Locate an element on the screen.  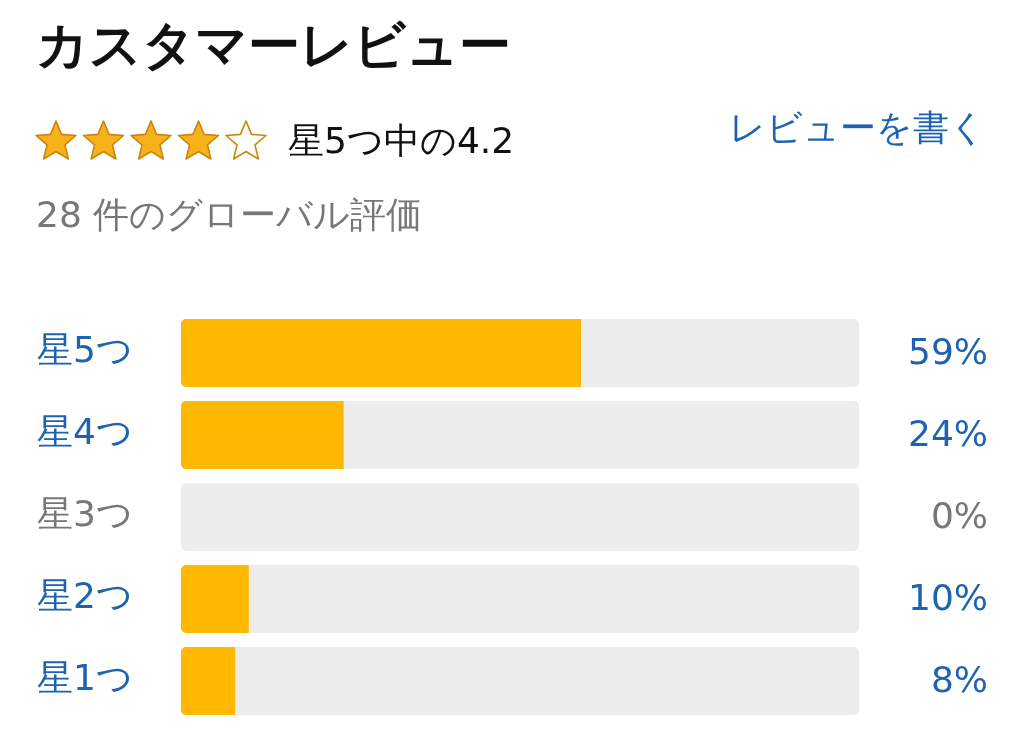
data-label: 59% is located at coordinates (947, 352).